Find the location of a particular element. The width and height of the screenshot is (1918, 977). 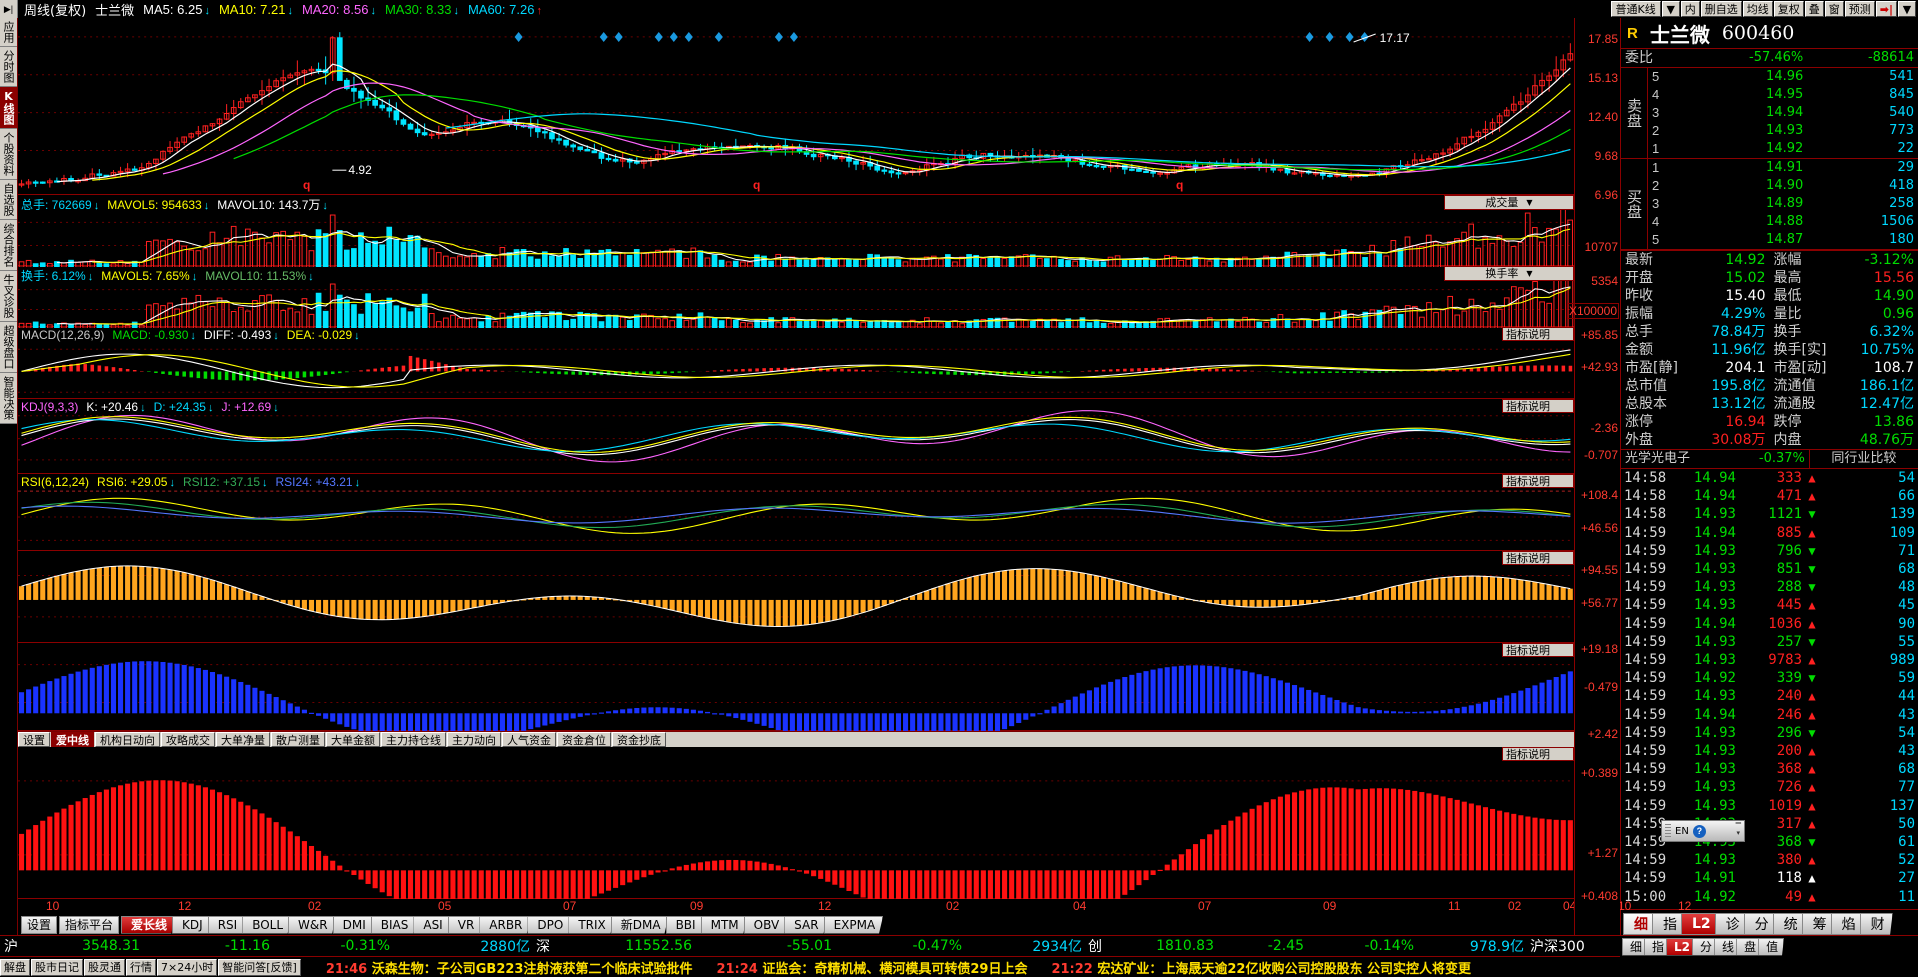

turnover-indicator-selector: 换手率 ▼ is located at coordinates (1509, 273).